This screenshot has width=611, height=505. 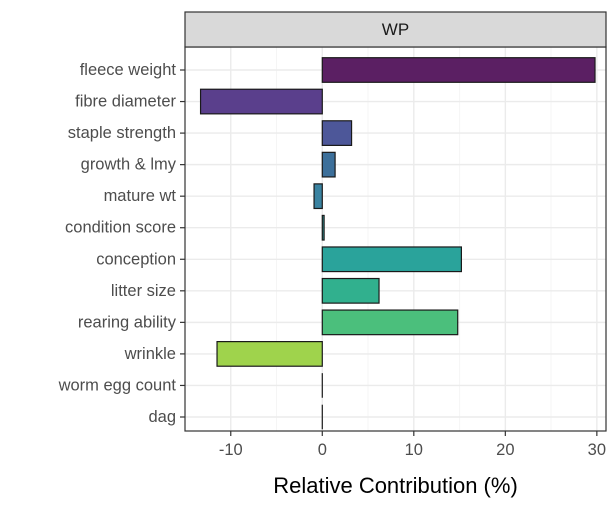 What do you see at coordinates (597, 450) in the screenshot?
I see `x-tick-label: 30` at bounding box center [597, 450].